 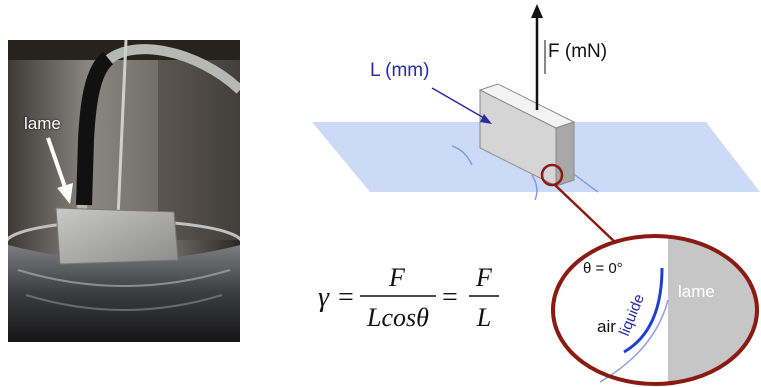 I want to click on formula-gamma: γ, so click(x=324, y=297).